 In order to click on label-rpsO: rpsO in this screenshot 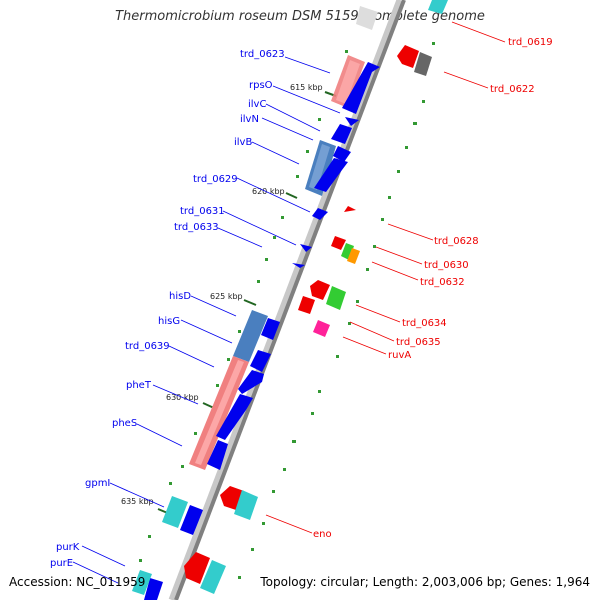, I will do `click(261, 85)`.